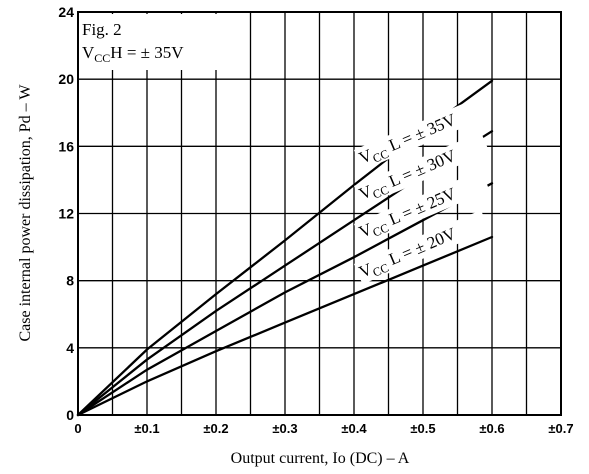 The image size is (589, 474). Describe the element at coordinates (66, 12) in the screenshot. I see `y-tick-label: 24` at that location.